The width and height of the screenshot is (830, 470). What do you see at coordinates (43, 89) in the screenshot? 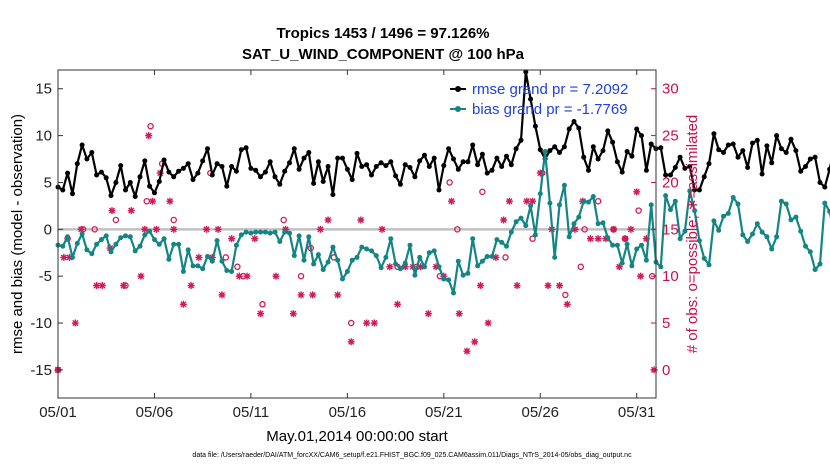
I see `y-tick-label: 15` at bounding box center [43, 89].